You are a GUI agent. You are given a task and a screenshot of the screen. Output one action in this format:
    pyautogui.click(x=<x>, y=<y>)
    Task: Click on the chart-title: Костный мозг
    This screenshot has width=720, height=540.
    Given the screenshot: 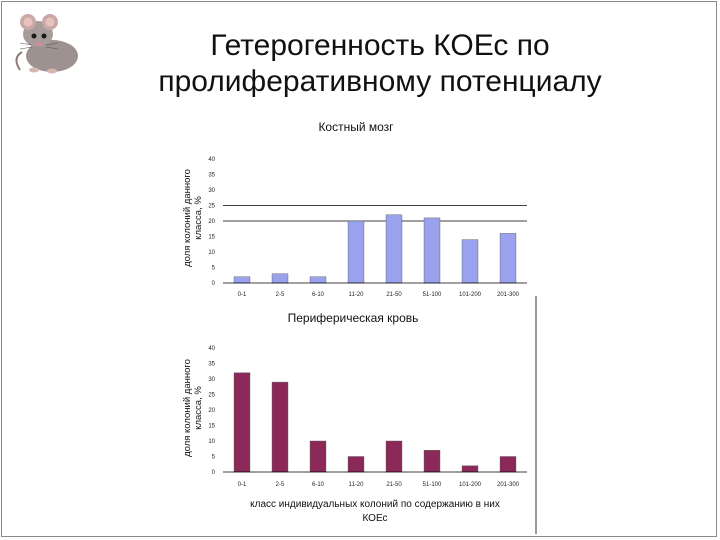 What is the action you would take?
    pyautogui.click(x=356, y=127)
    